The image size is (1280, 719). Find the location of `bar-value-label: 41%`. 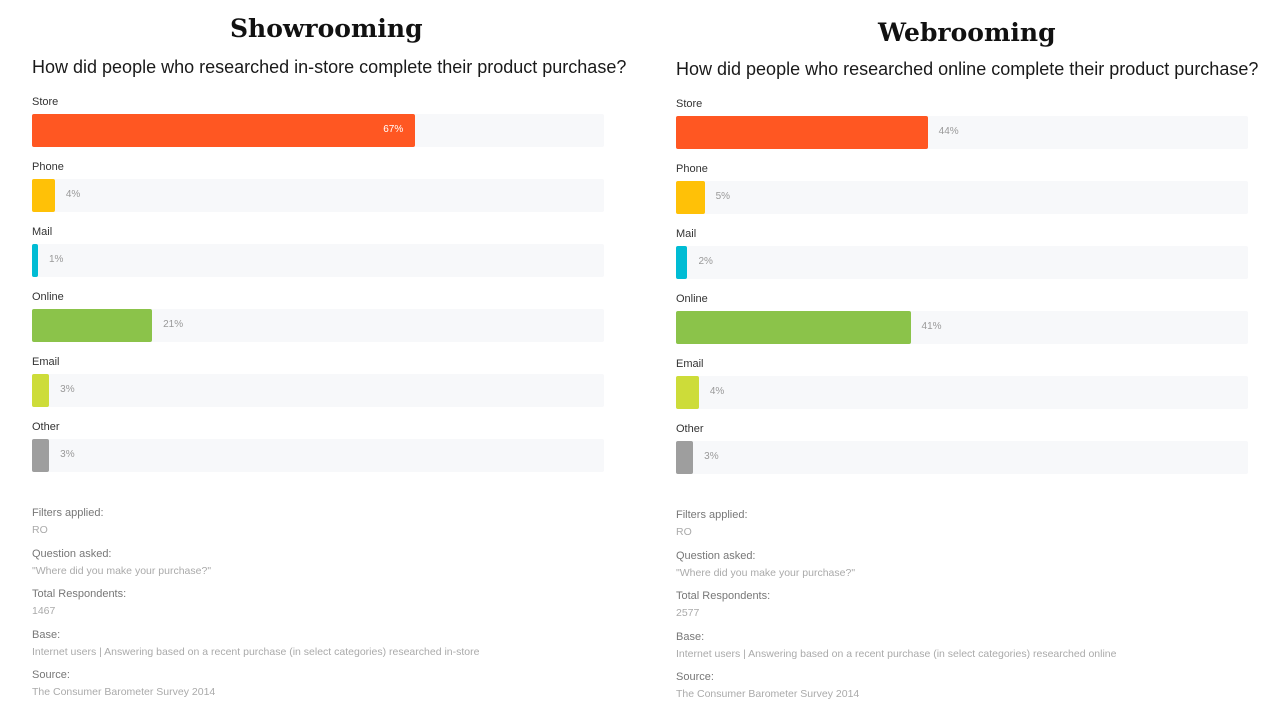

bar-value-label: 41% is located at coordinates (931, 326).